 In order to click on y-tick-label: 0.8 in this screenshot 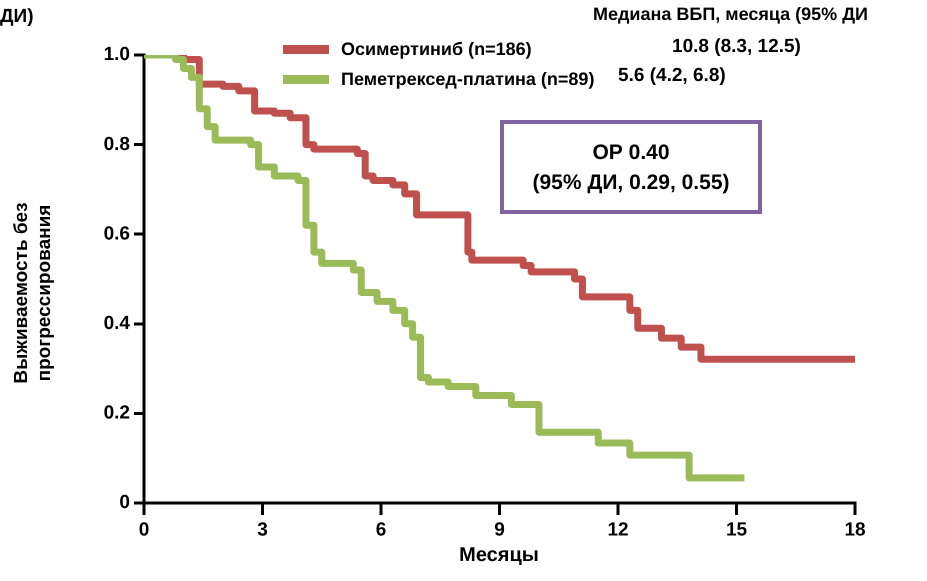, I will do `click(117, 144)`.